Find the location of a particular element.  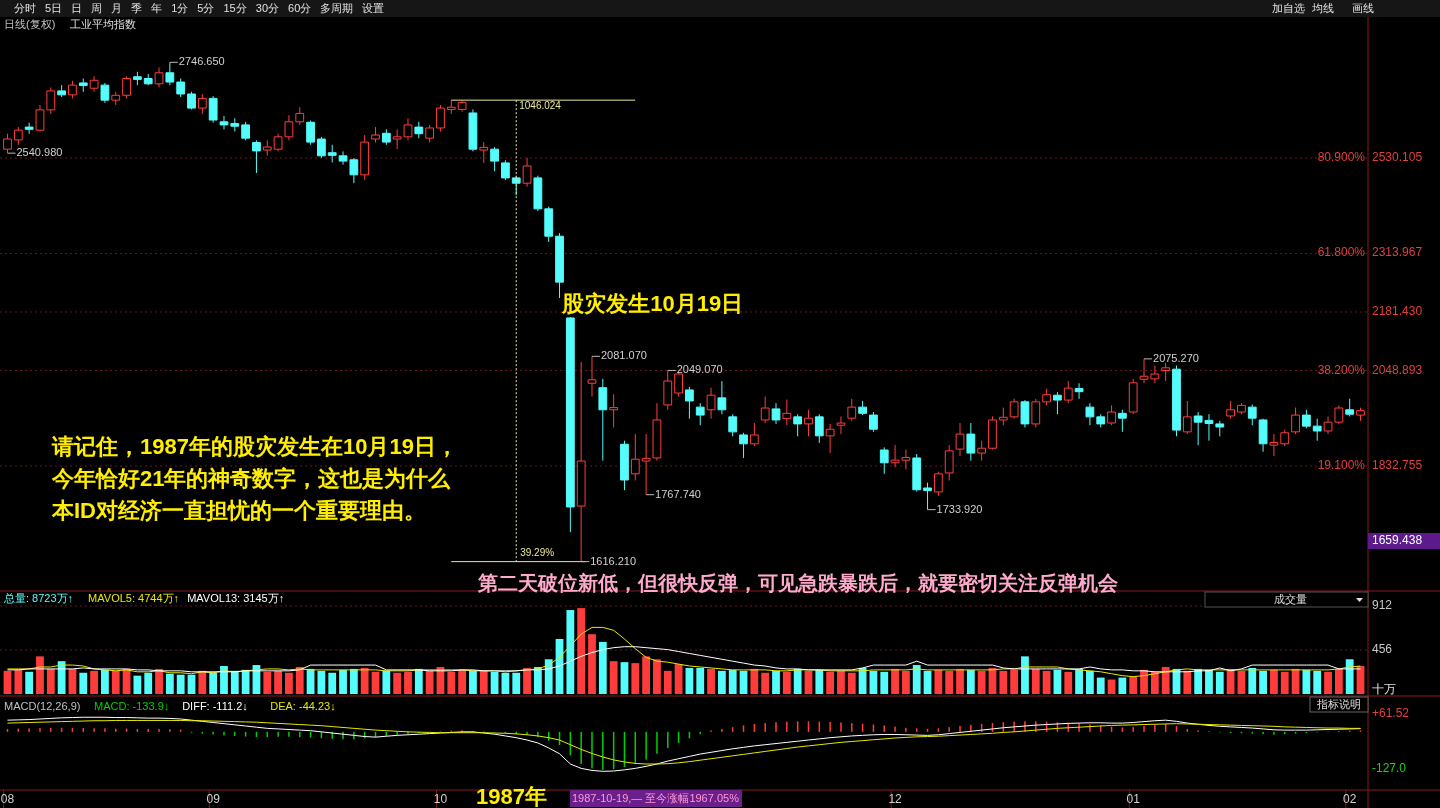

series-label: DIFF: -111.2↓ is located at coordinates (215, 705).